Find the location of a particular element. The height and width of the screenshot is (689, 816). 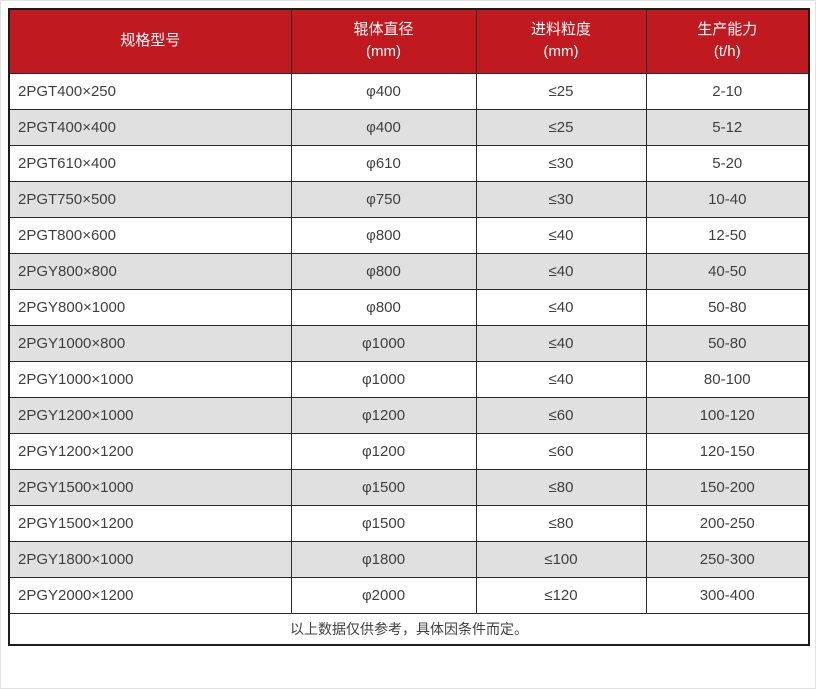

model-cell: 2PGT400×400 is located at coordinates (150, 127).